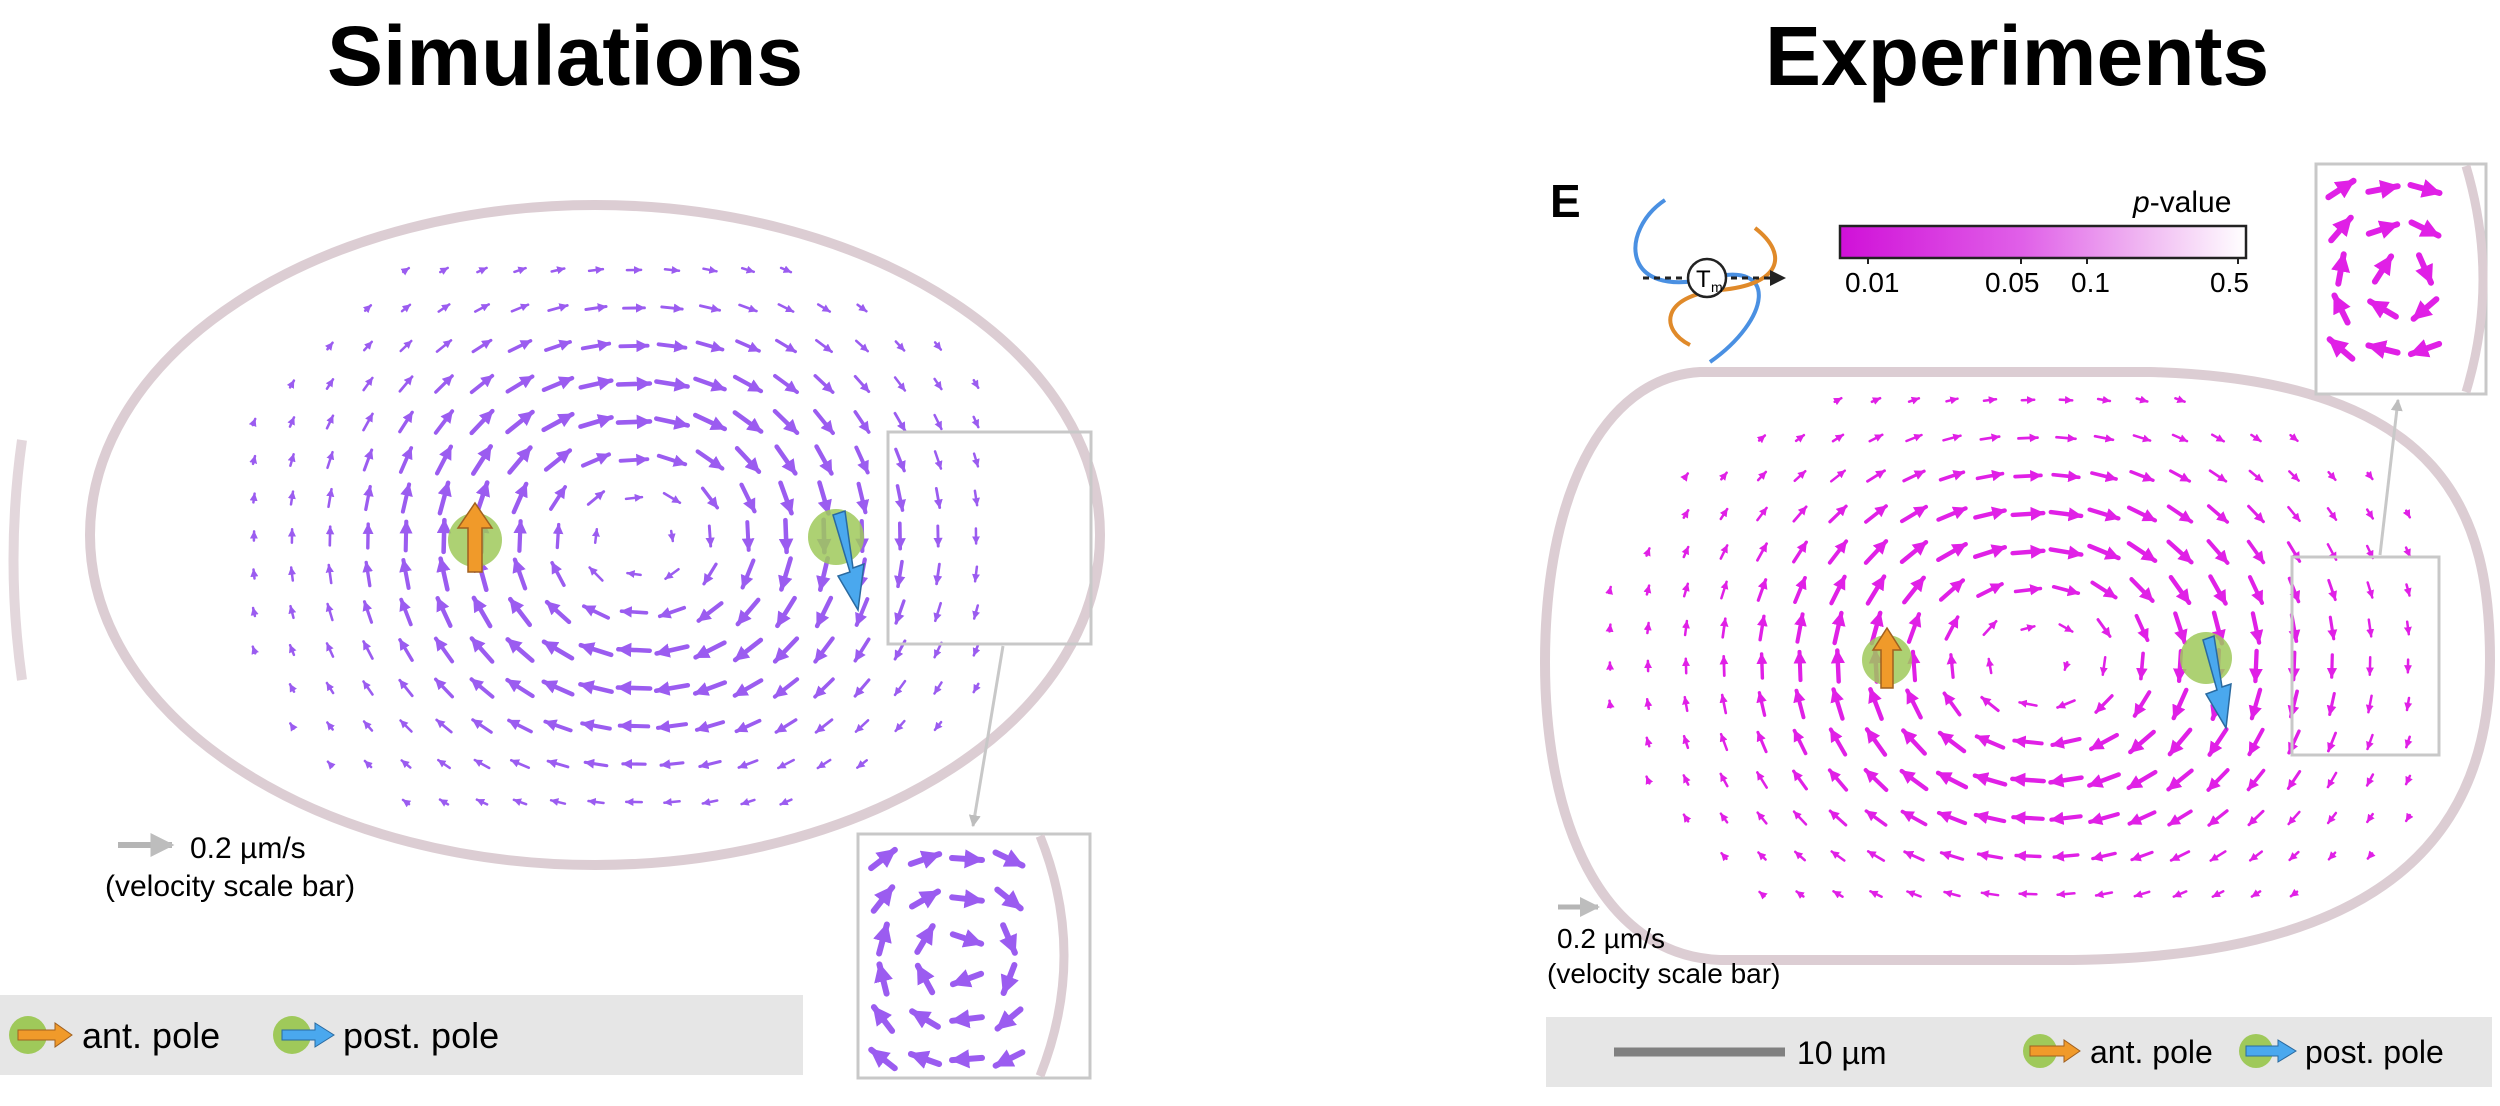 The height and width of the screenshot is (1106, 2500). What do you see at coordinates (2401, 279) in the screenshot?
I see `inset-zoom` at bounding box center [2401, 279].